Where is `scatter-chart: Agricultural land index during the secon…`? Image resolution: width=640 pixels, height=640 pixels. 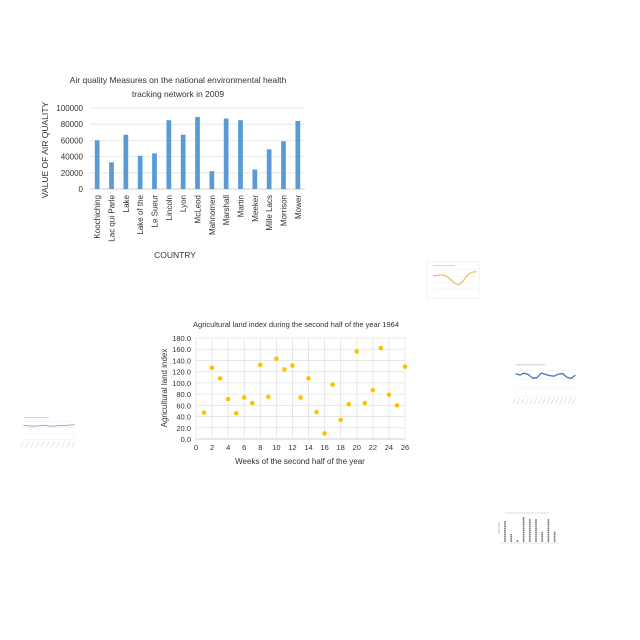 scatter-chart: Agricultural land index during the secon… is located at coordinates (284, 393).